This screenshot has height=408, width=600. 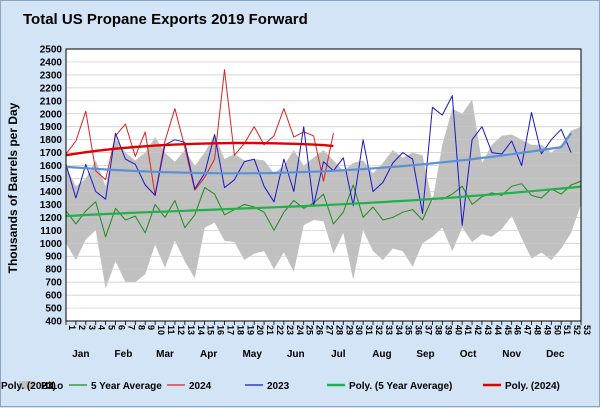 I want to click on y-axis-label: Thousands of Barrels per Day, so click(x=13, y=187).